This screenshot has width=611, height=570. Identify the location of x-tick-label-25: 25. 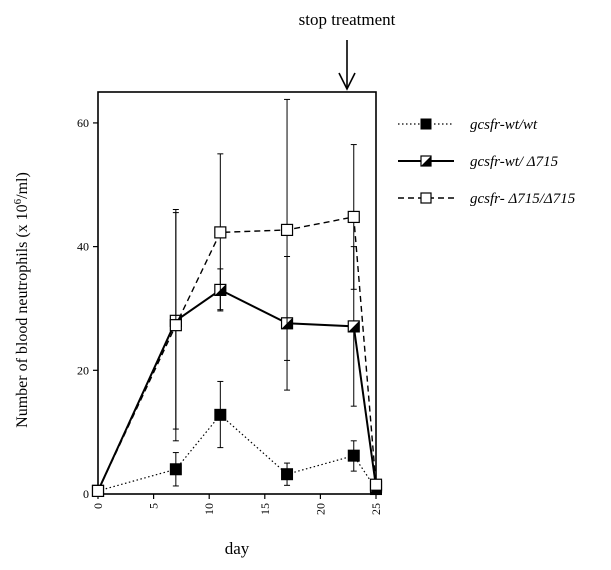
(376, 509).